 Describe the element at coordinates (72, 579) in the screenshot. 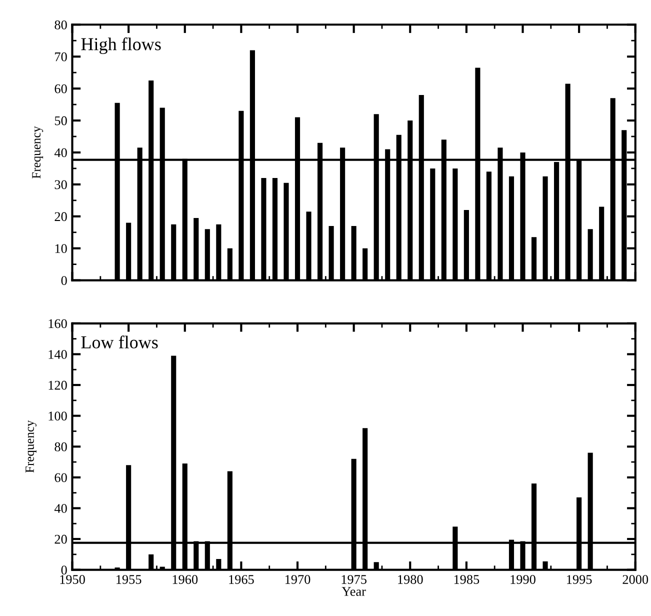

I see `x-tick-label: 1950` at that location.